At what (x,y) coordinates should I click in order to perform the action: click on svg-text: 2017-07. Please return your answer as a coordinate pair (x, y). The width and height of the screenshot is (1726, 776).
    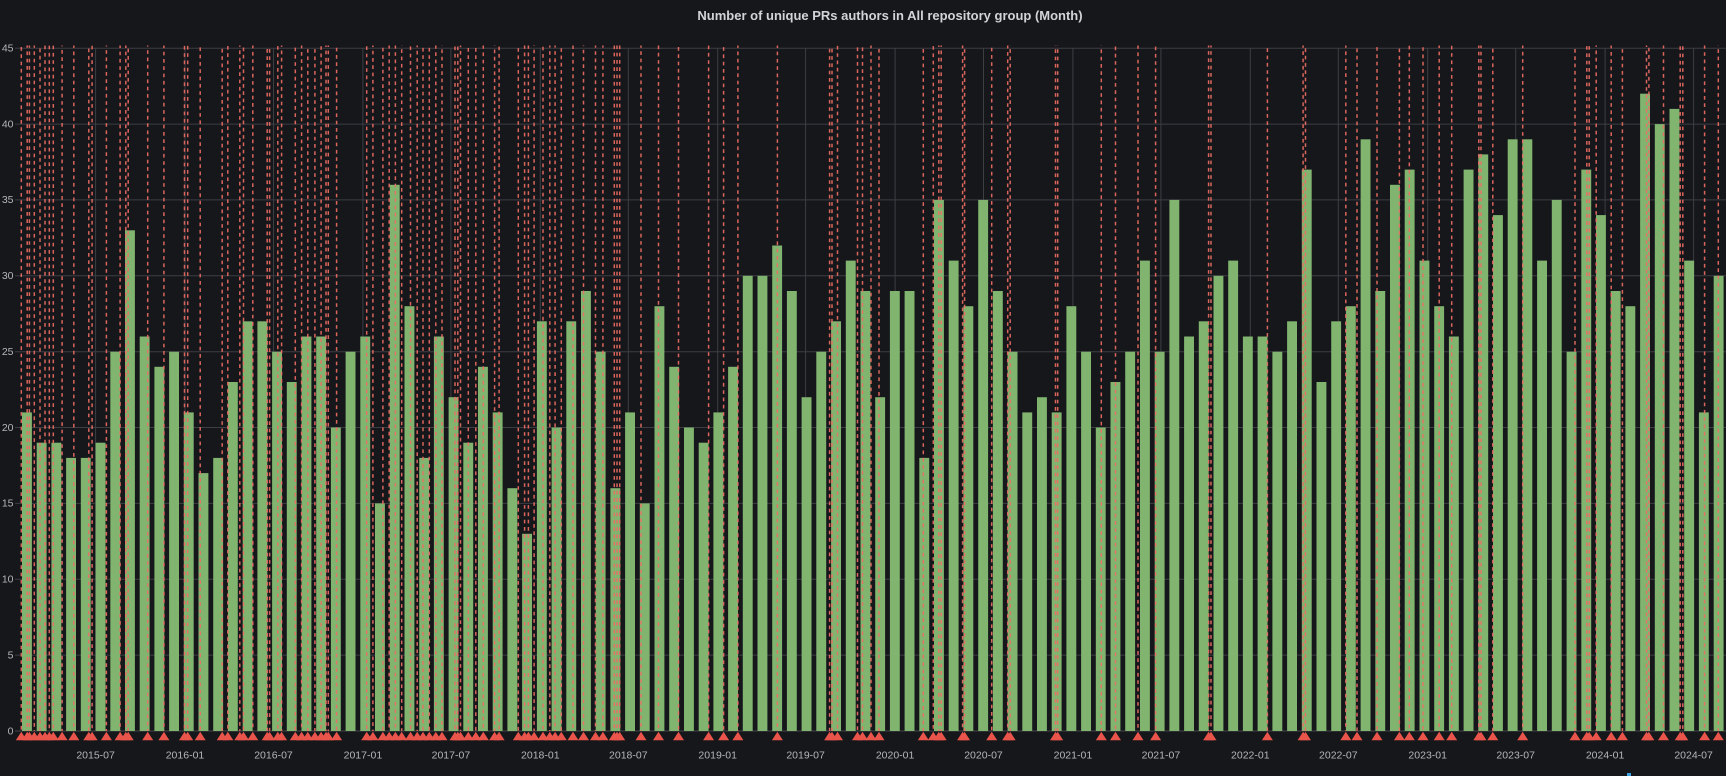
    Looking at the image, I should click on (451, 756).